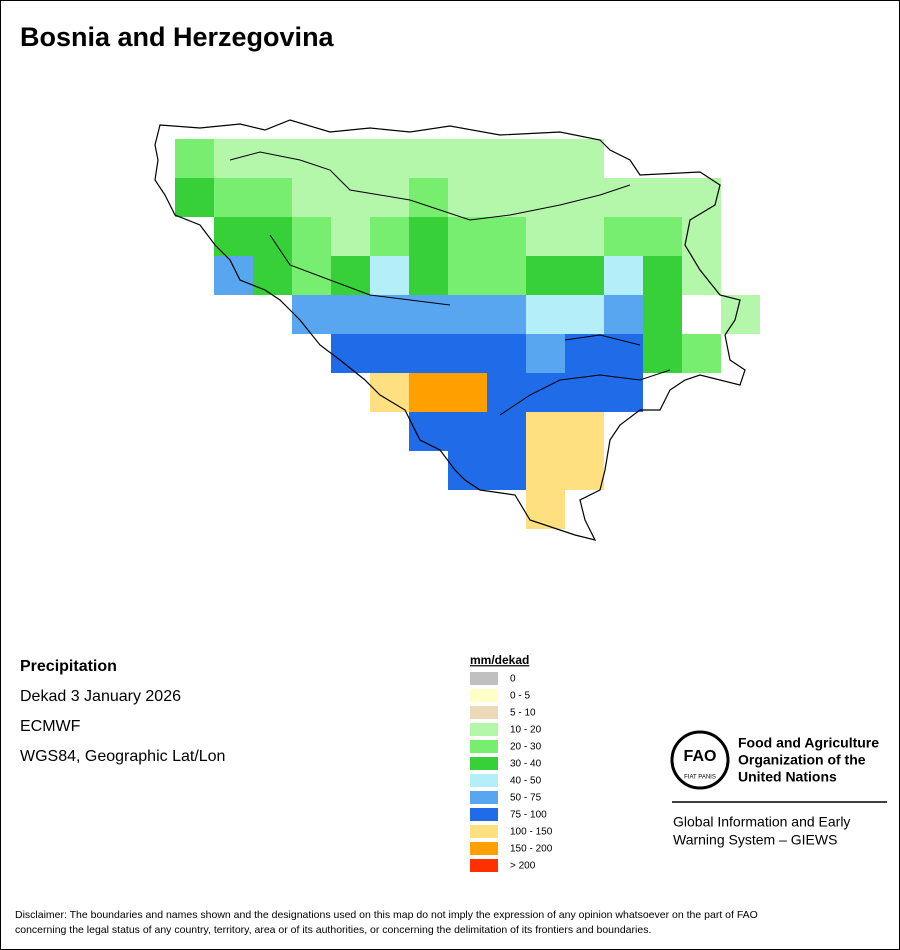 The height and width of the screenshot is (950, 900). I want to click on legend-title: mm/dekad, so click(499, 660).